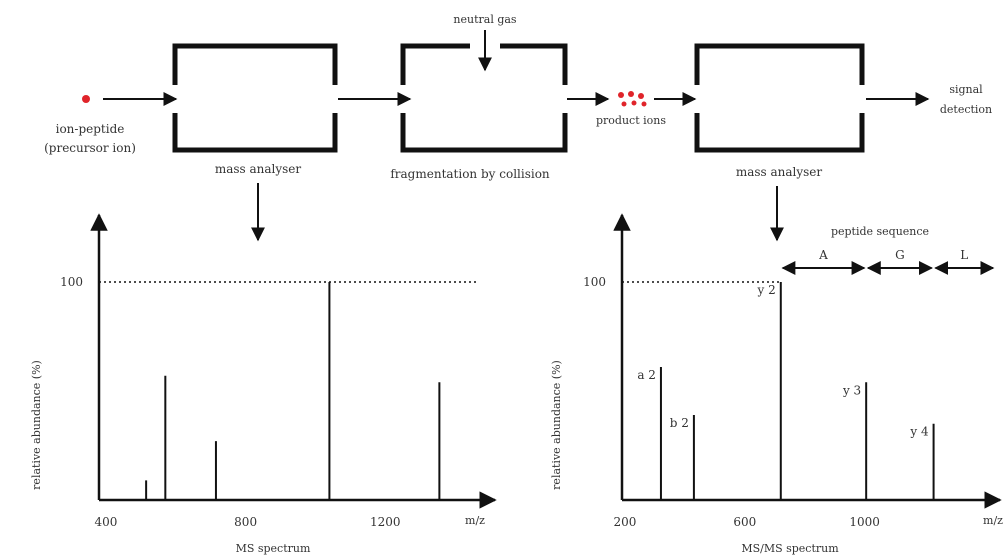 The height and width of the screenshot is (556, 1005). What do you see at coordinates (679, 423) in the screenshot?
I see `msms-peak-label: b 2` at bounding box center [679, 423].